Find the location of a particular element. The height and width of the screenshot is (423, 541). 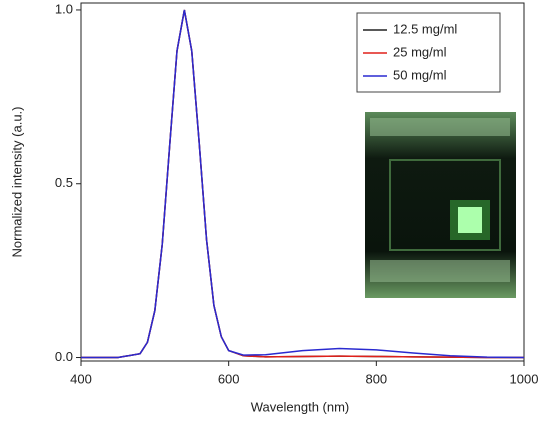

legend-label: 50 mg/ml is located at coordinates (420, 74).